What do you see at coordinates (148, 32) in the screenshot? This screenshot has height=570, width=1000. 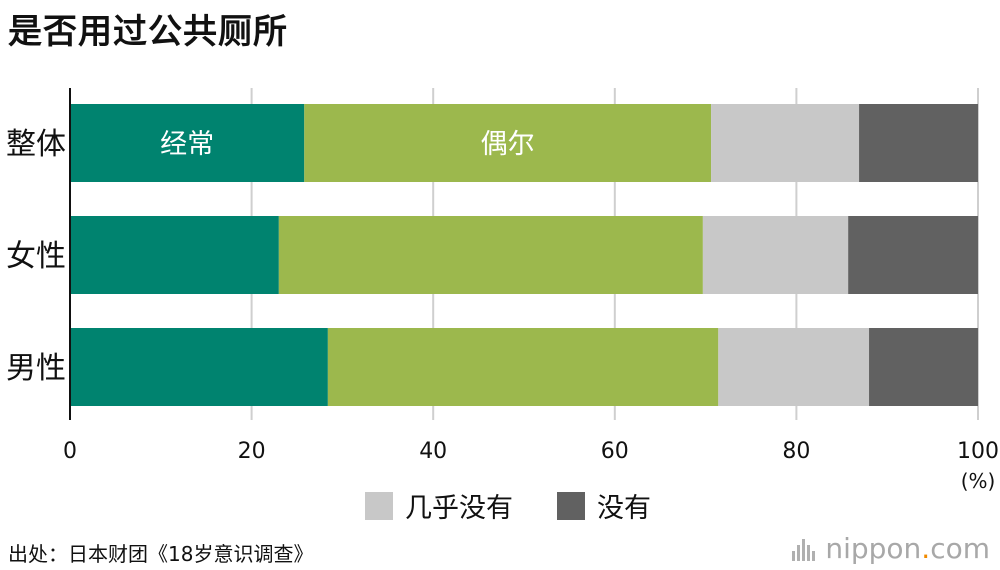 I see `chart-title: 是否用过公共厕所` at bounding box center [148, 32].